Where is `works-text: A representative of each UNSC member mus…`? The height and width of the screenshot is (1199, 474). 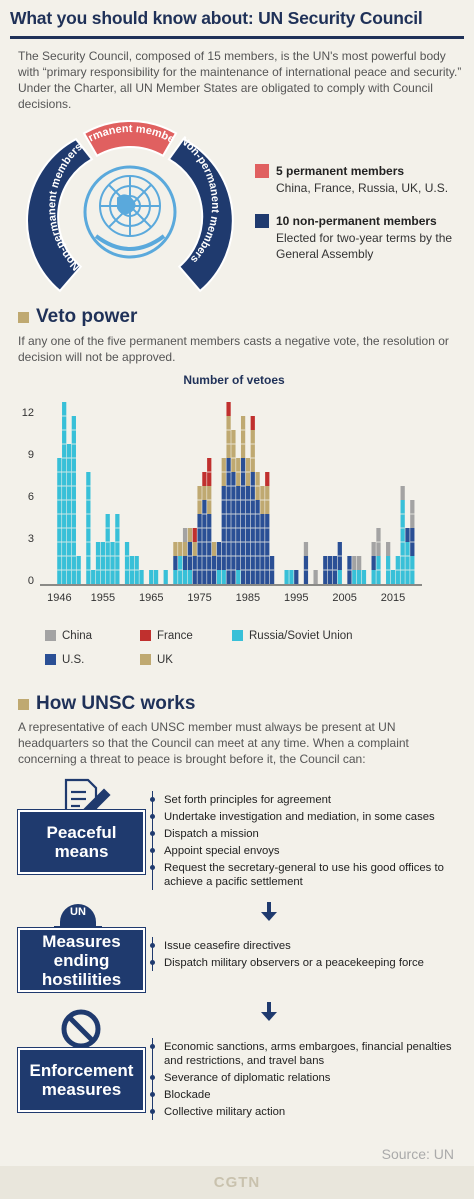
works-text: A representative of each UNSC member mus… is located at coordinates (213, 743).